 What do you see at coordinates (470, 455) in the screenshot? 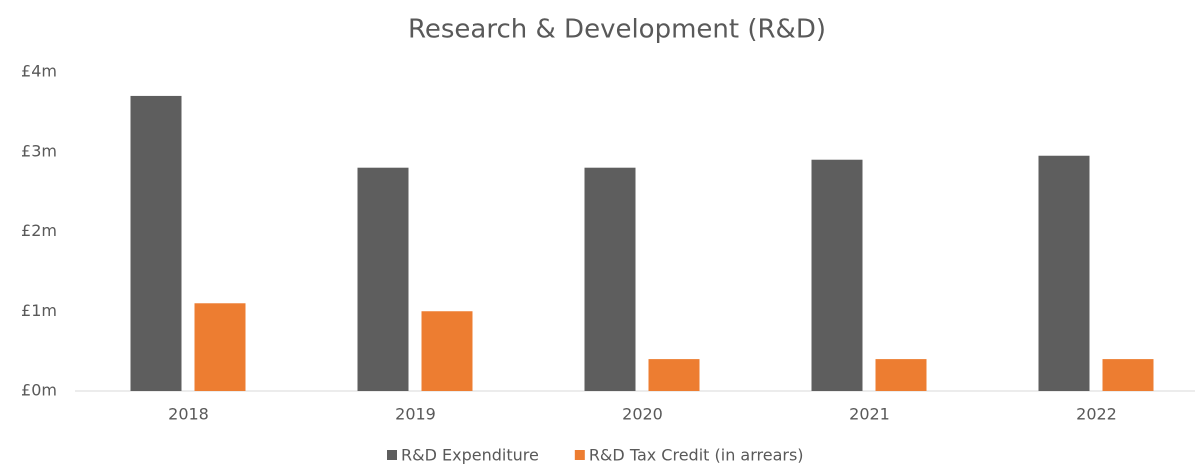
I see `legend-label: R&D Expenditure` at bounding box center [470, 455].